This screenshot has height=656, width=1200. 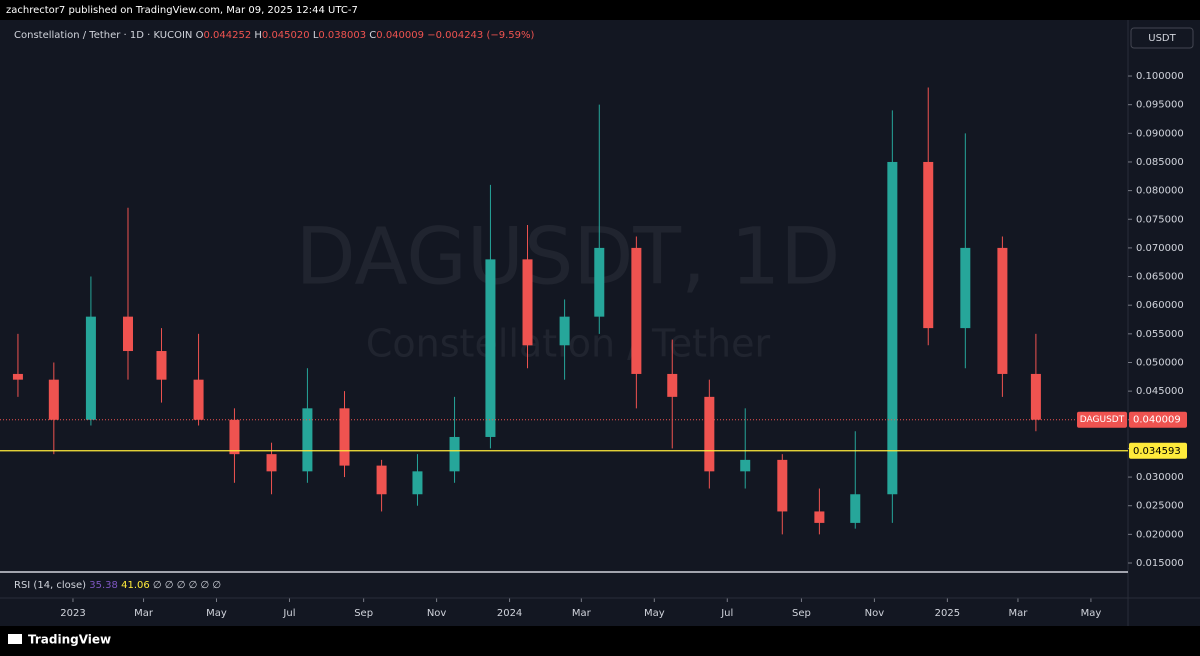 What do you see at coordinates (1160, 133) in the screenshot?
I see `y-tick-label: 0.090000` at bounding box center [1160, 133].